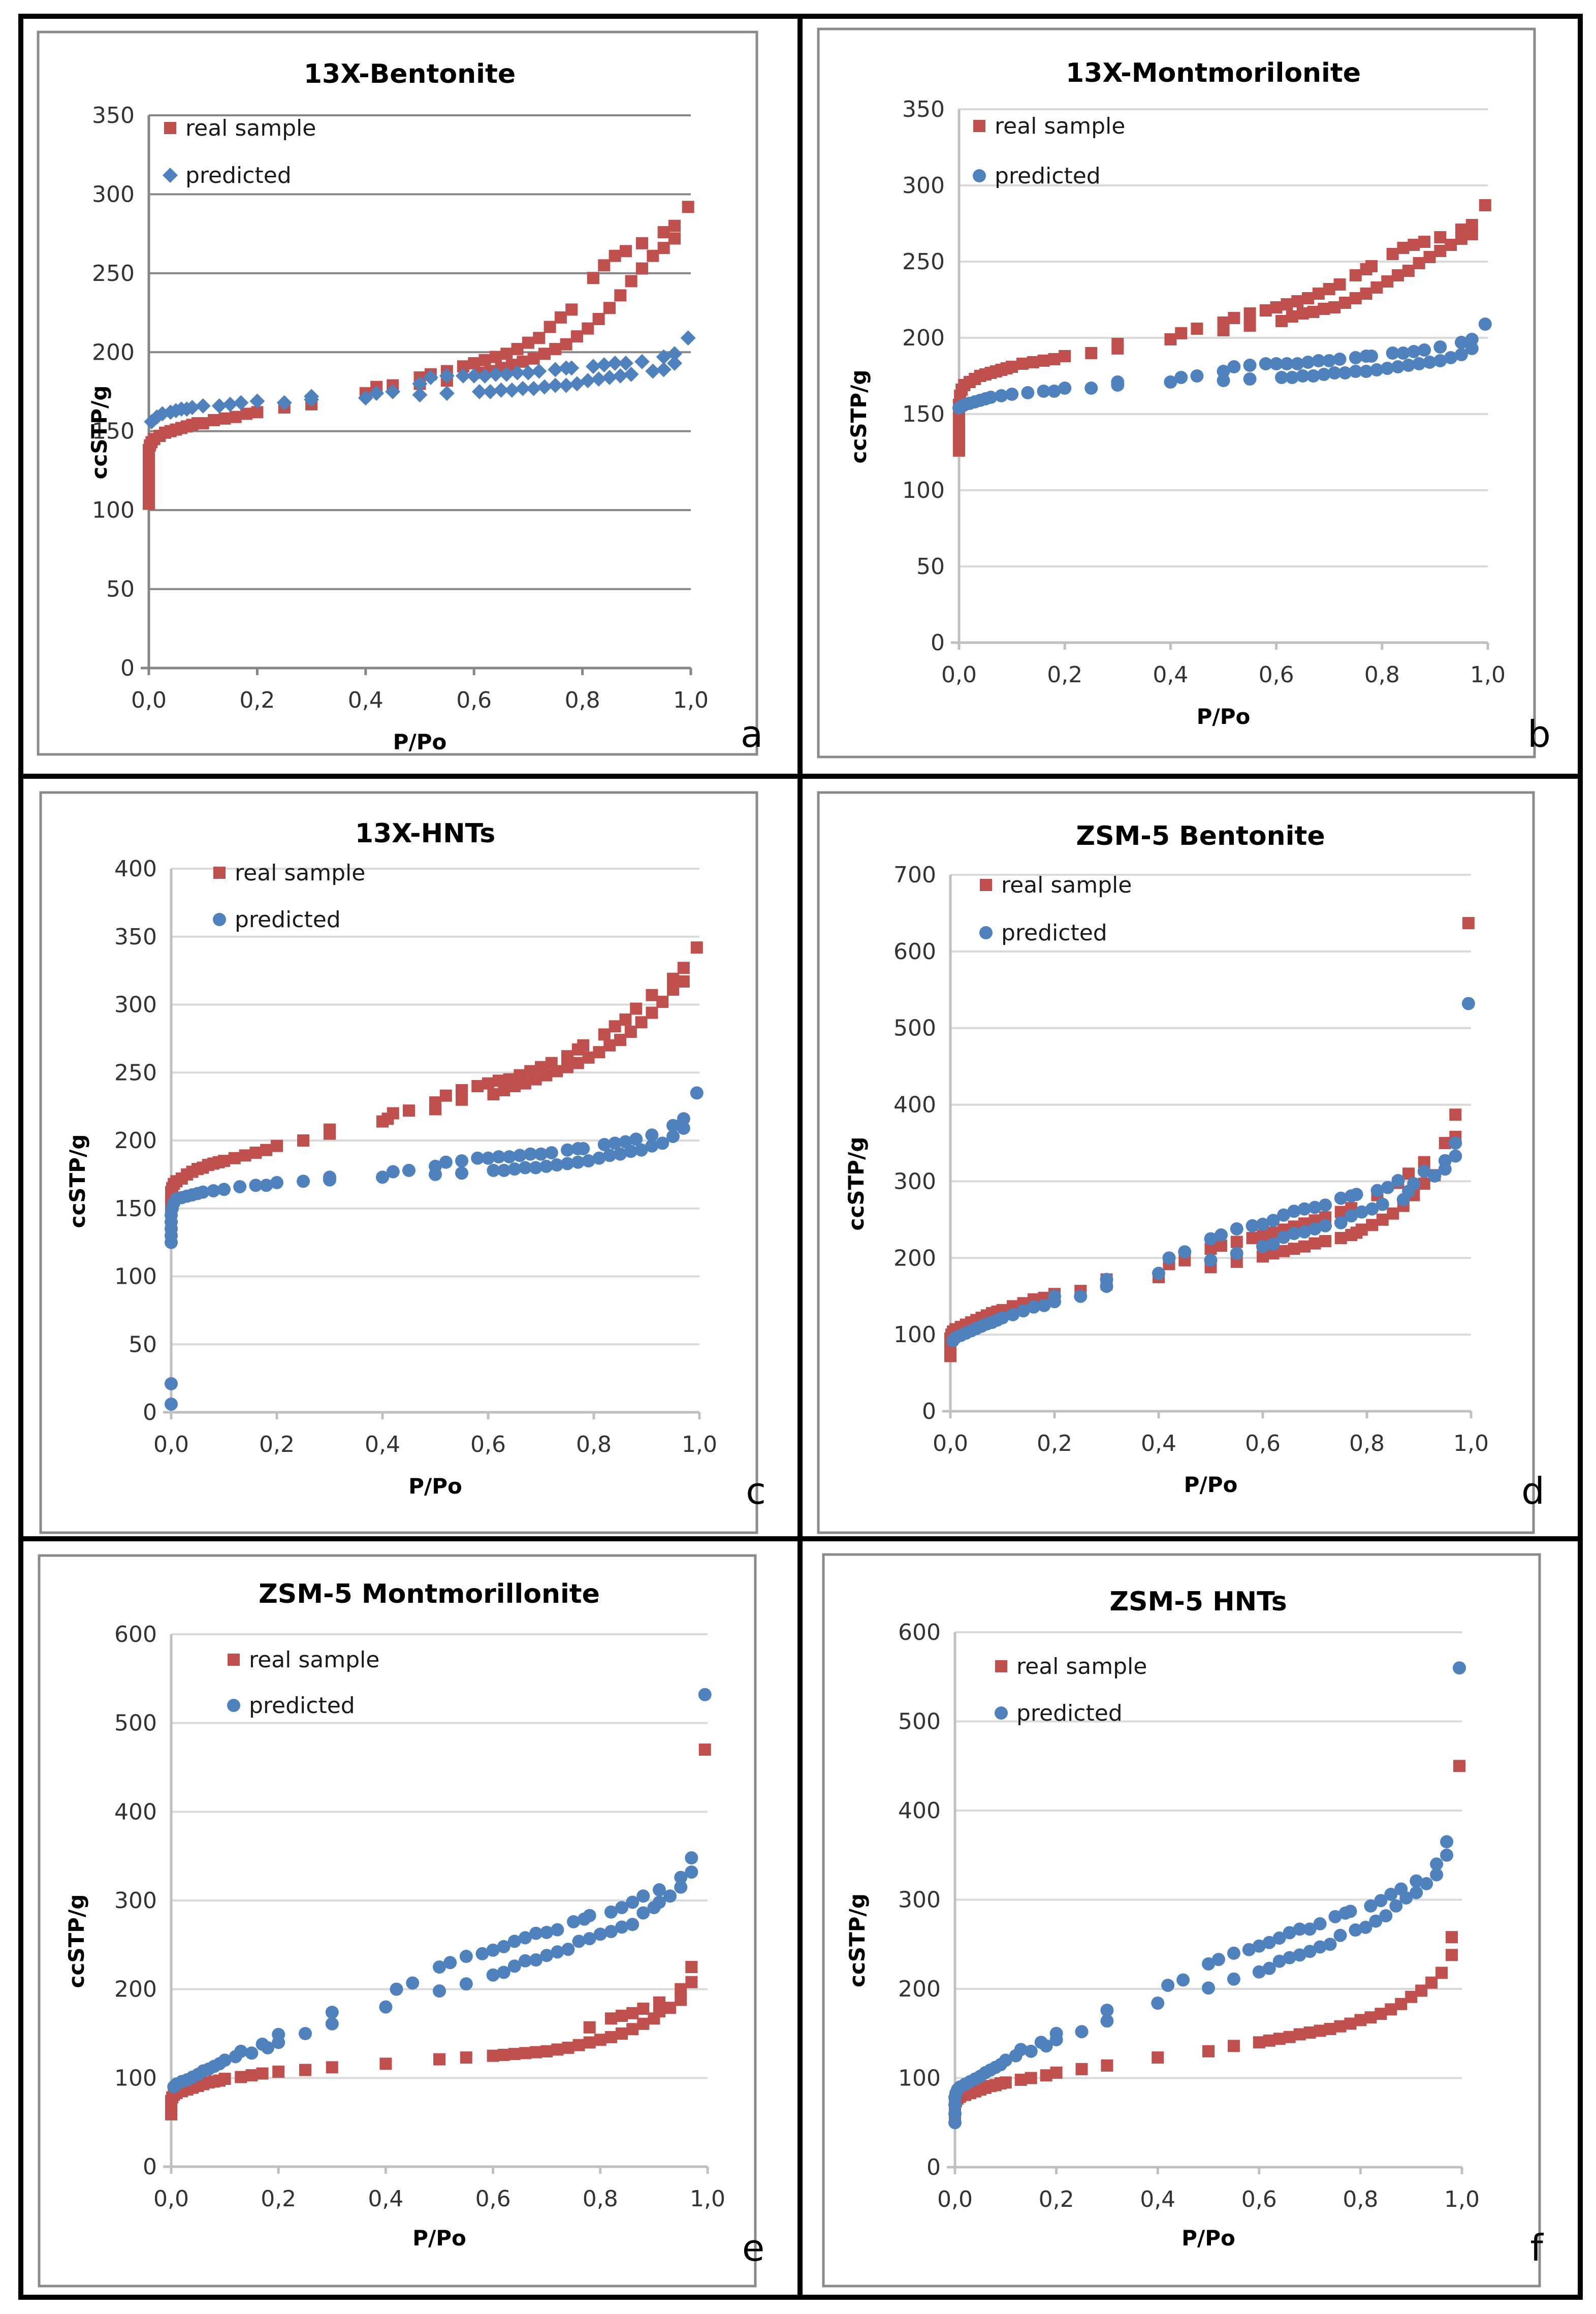 Image resolution: width=1596 pixels, height=2314 pixels. I want to click on chart-title: 13X-Bentonite, so click(410, 74).